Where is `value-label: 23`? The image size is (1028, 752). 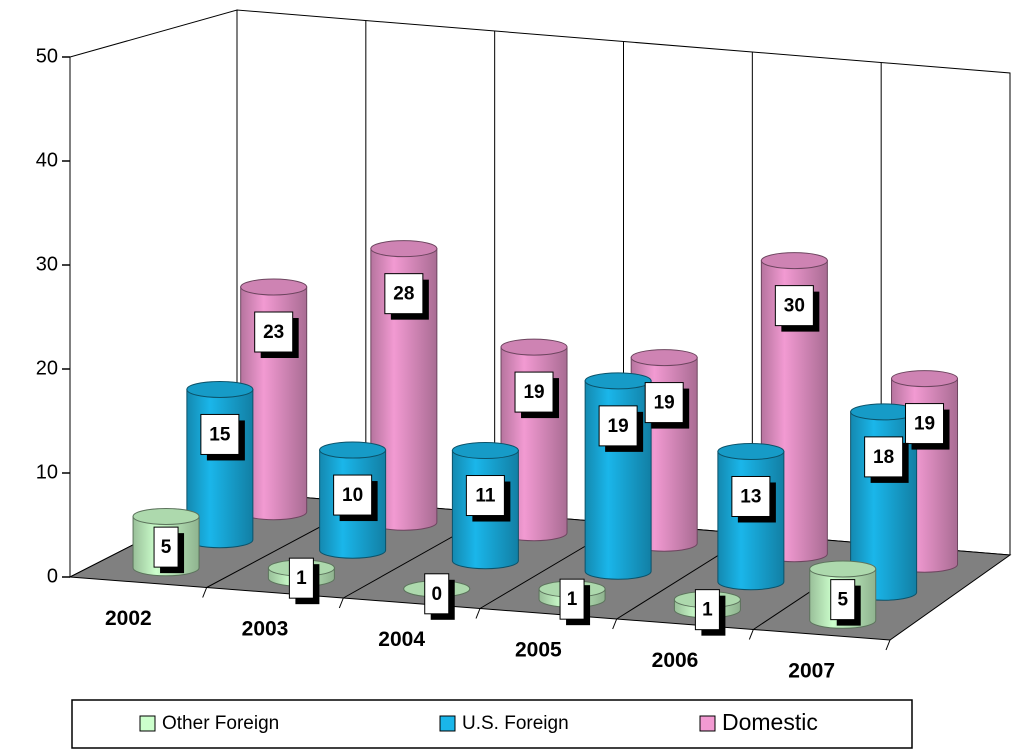
value-label: 23 is located at coordinates (273, 332).